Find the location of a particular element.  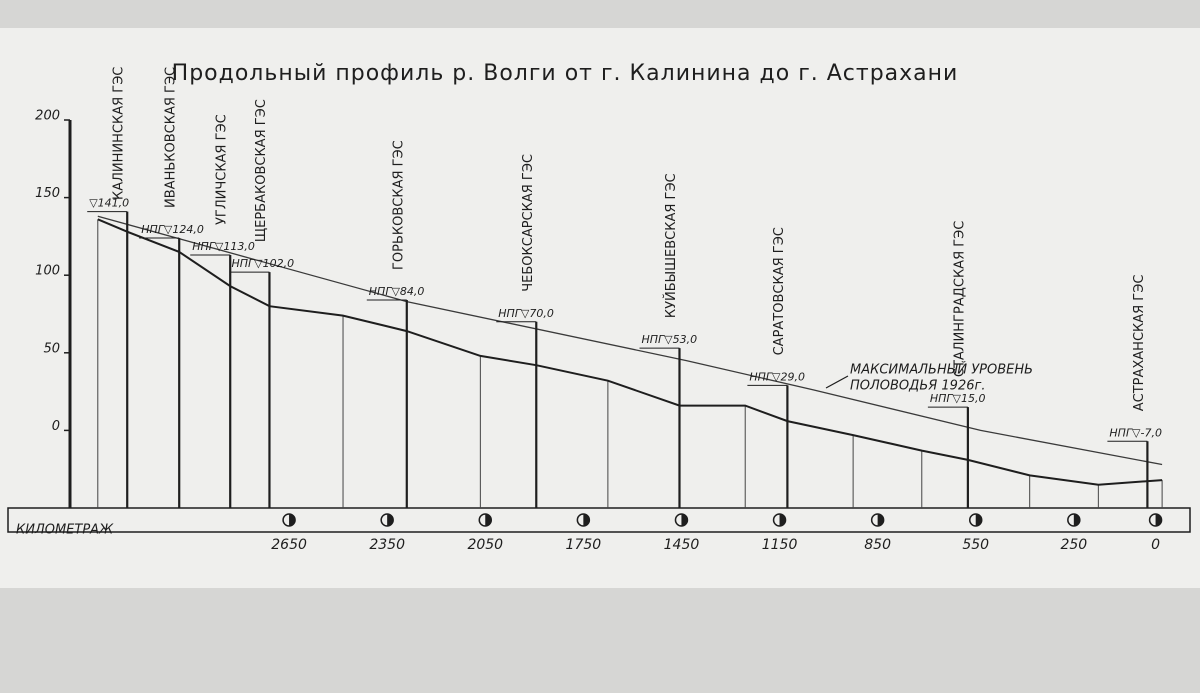

level-label: НПГ▽53,0 is located at coordinates (669, 339).